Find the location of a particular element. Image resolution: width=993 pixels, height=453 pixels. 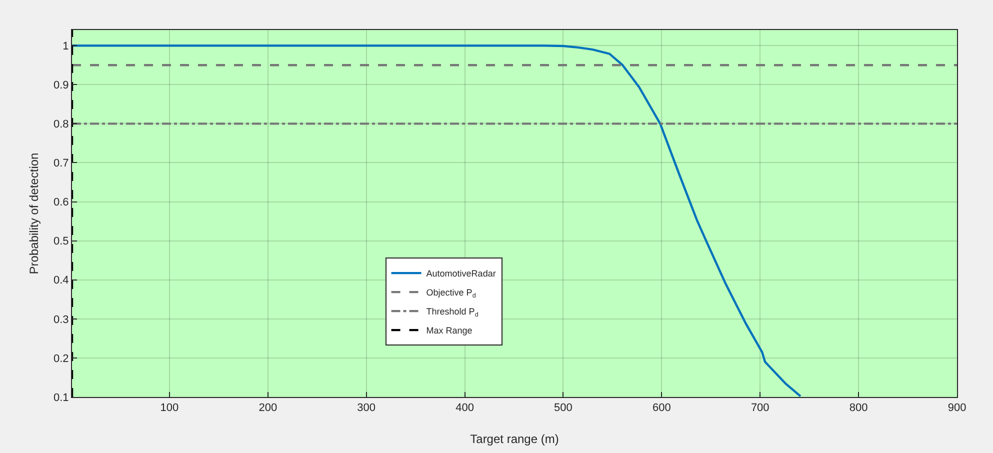

y-tick-label: 0.5 is located at coordinates (61, 242).